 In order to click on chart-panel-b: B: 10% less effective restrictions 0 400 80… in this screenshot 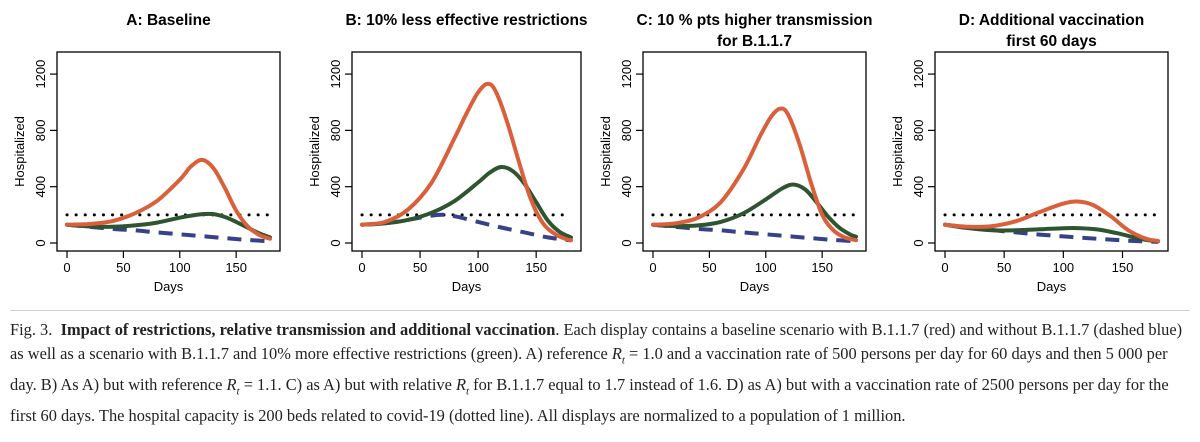, I will do `click(447, 153)`.